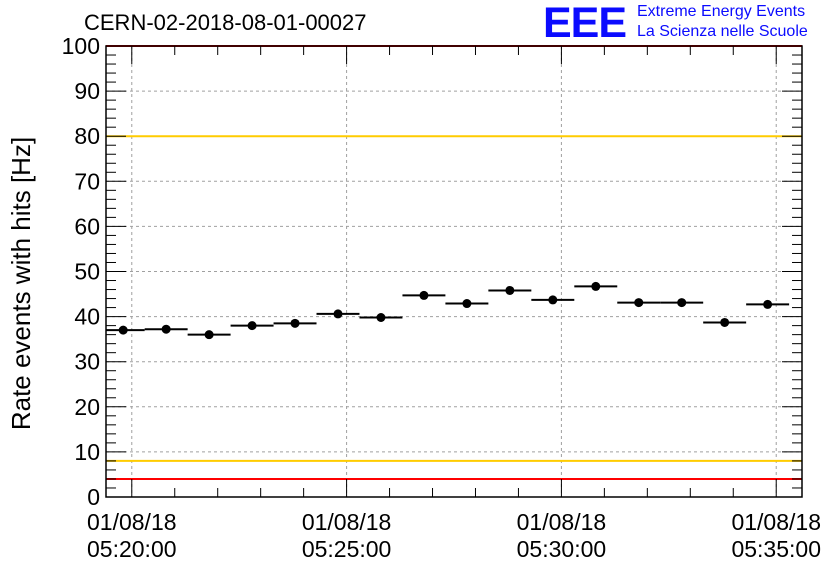  I want to click on x-tick-label-time: 05:35:00, so click(776, 549).